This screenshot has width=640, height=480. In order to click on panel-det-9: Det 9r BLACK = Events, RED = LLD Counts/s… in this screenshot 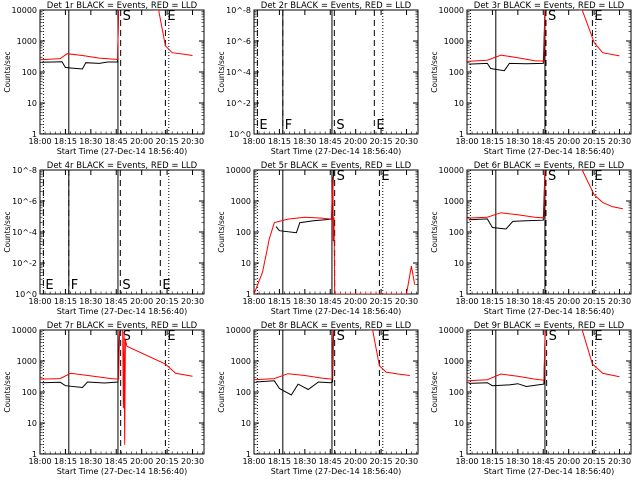, I will do `click(531, 398)`.